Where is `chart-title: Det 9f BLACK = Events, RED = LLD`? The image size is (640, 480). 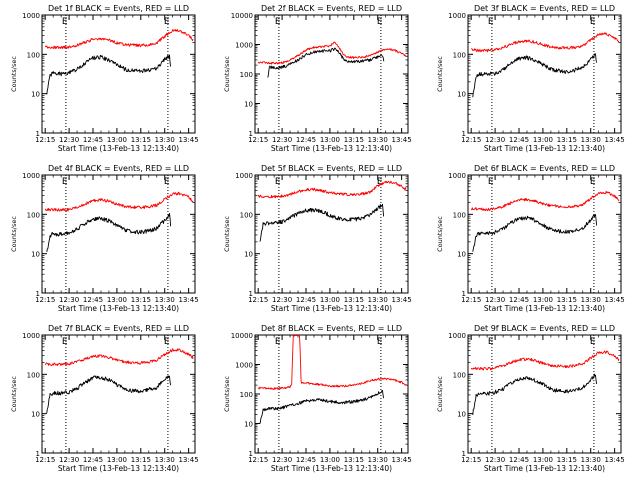 chart-title: Det 9f BLACK = Events, RED = LLD is located at coordinates (544, 328).